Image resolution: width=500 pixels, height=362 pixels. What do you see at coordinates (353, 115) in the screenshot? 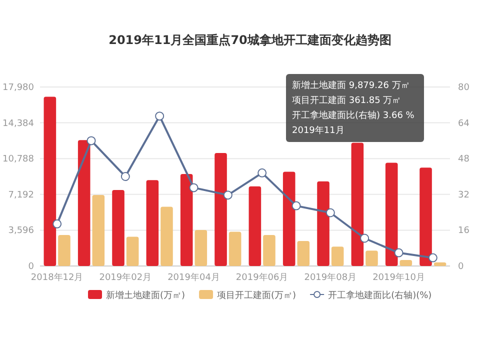
I see `annotation: 开工拿地建面比(右轴) 3.66 %` at bounding box center [353, 115].